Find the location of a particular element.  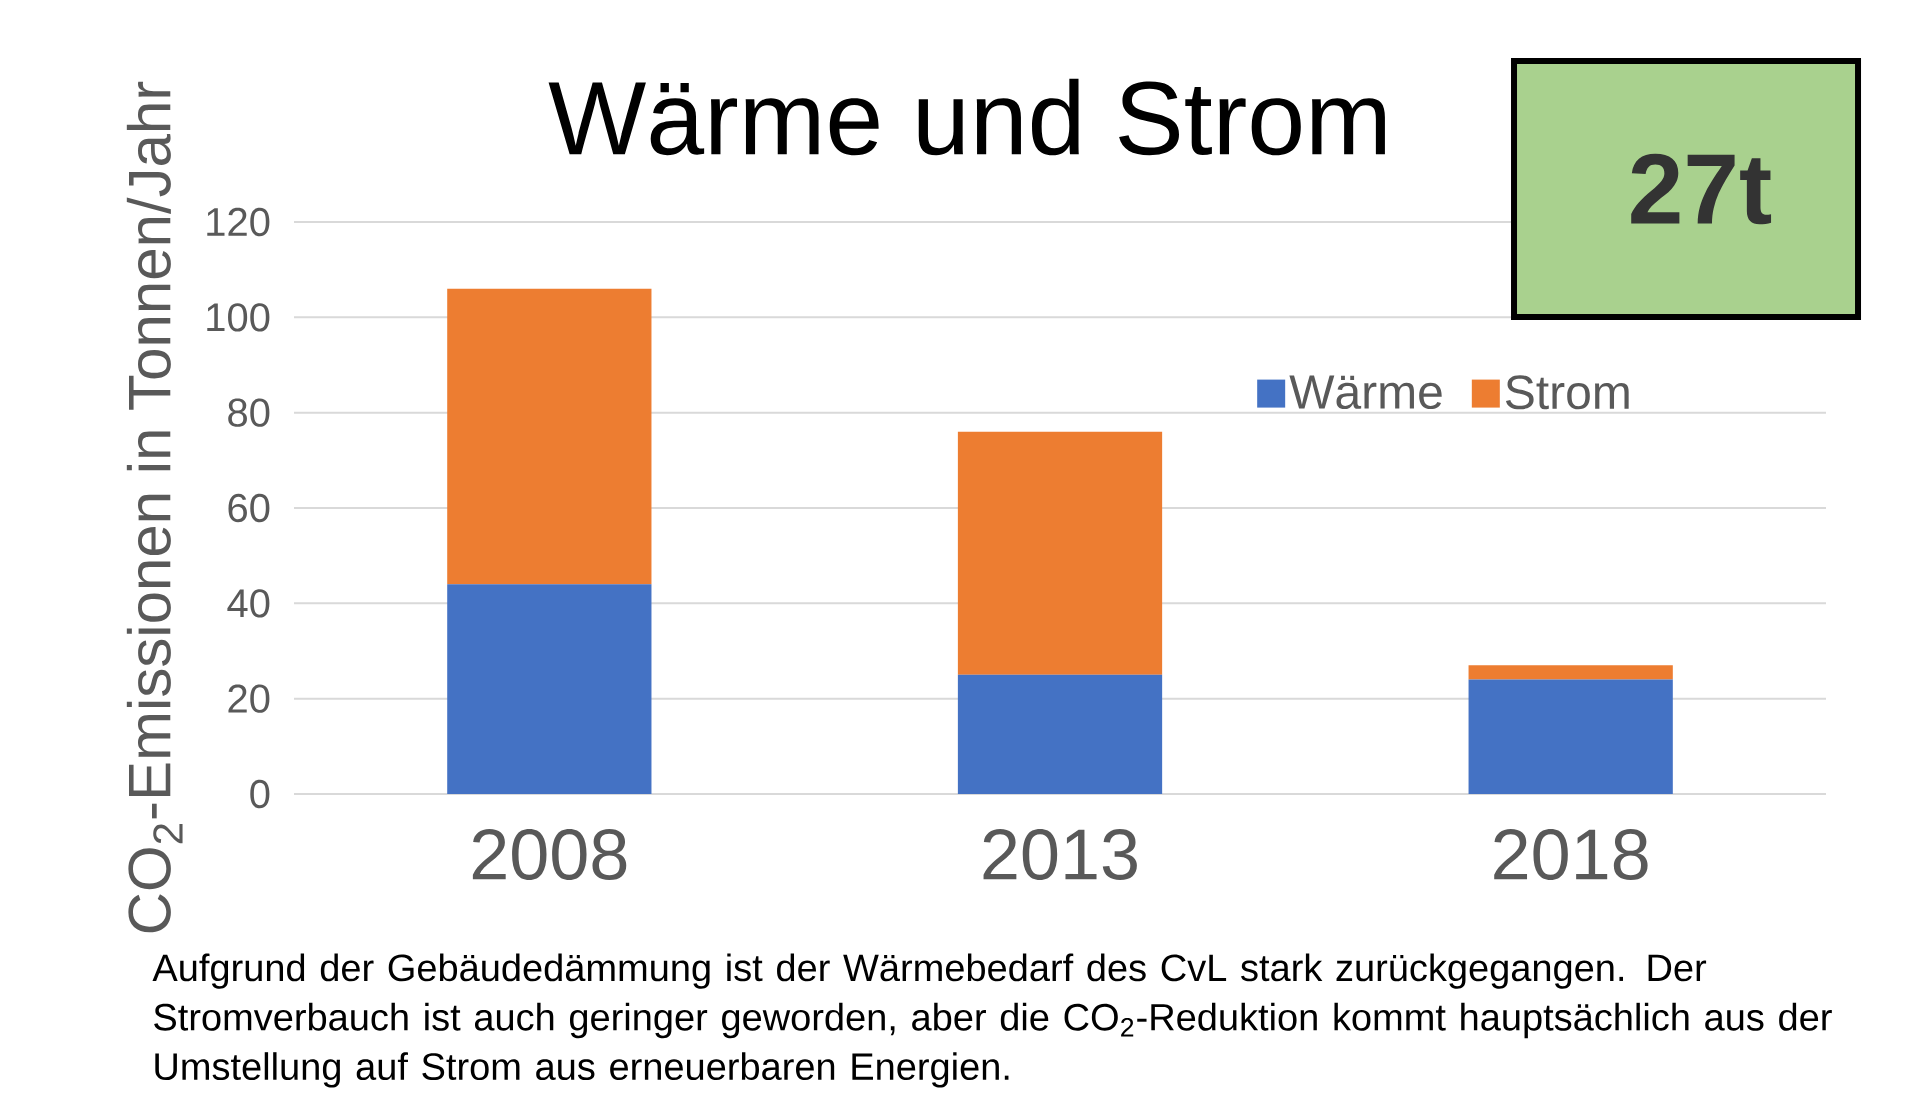

annotation: 27t is located at coordinates (1701, 189).